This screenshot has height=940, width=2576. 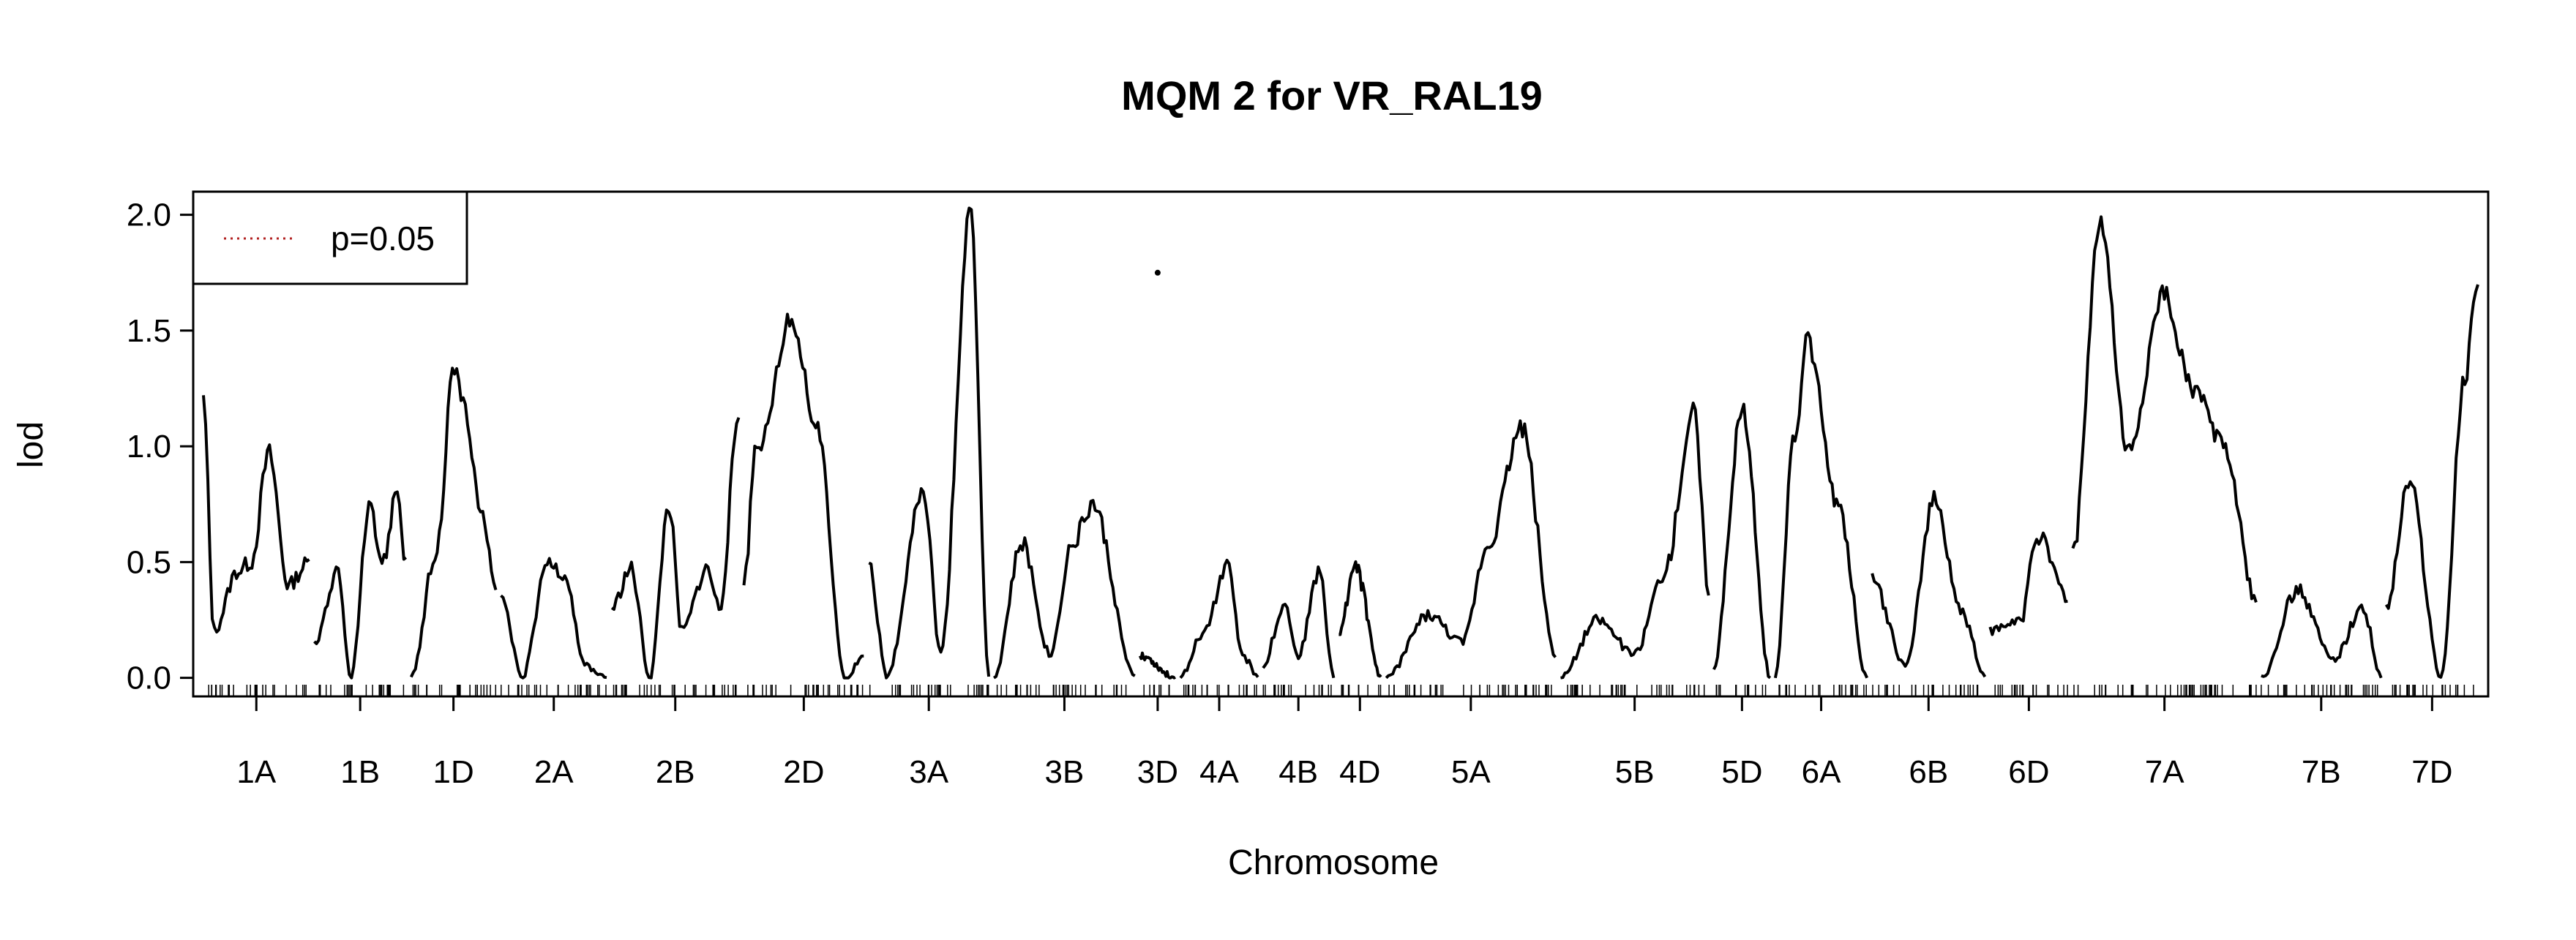 What do you see at coordinates (2319, 690) in the screenshot?
I see `marker-rug-7B` at bounding box center [2319, 690].